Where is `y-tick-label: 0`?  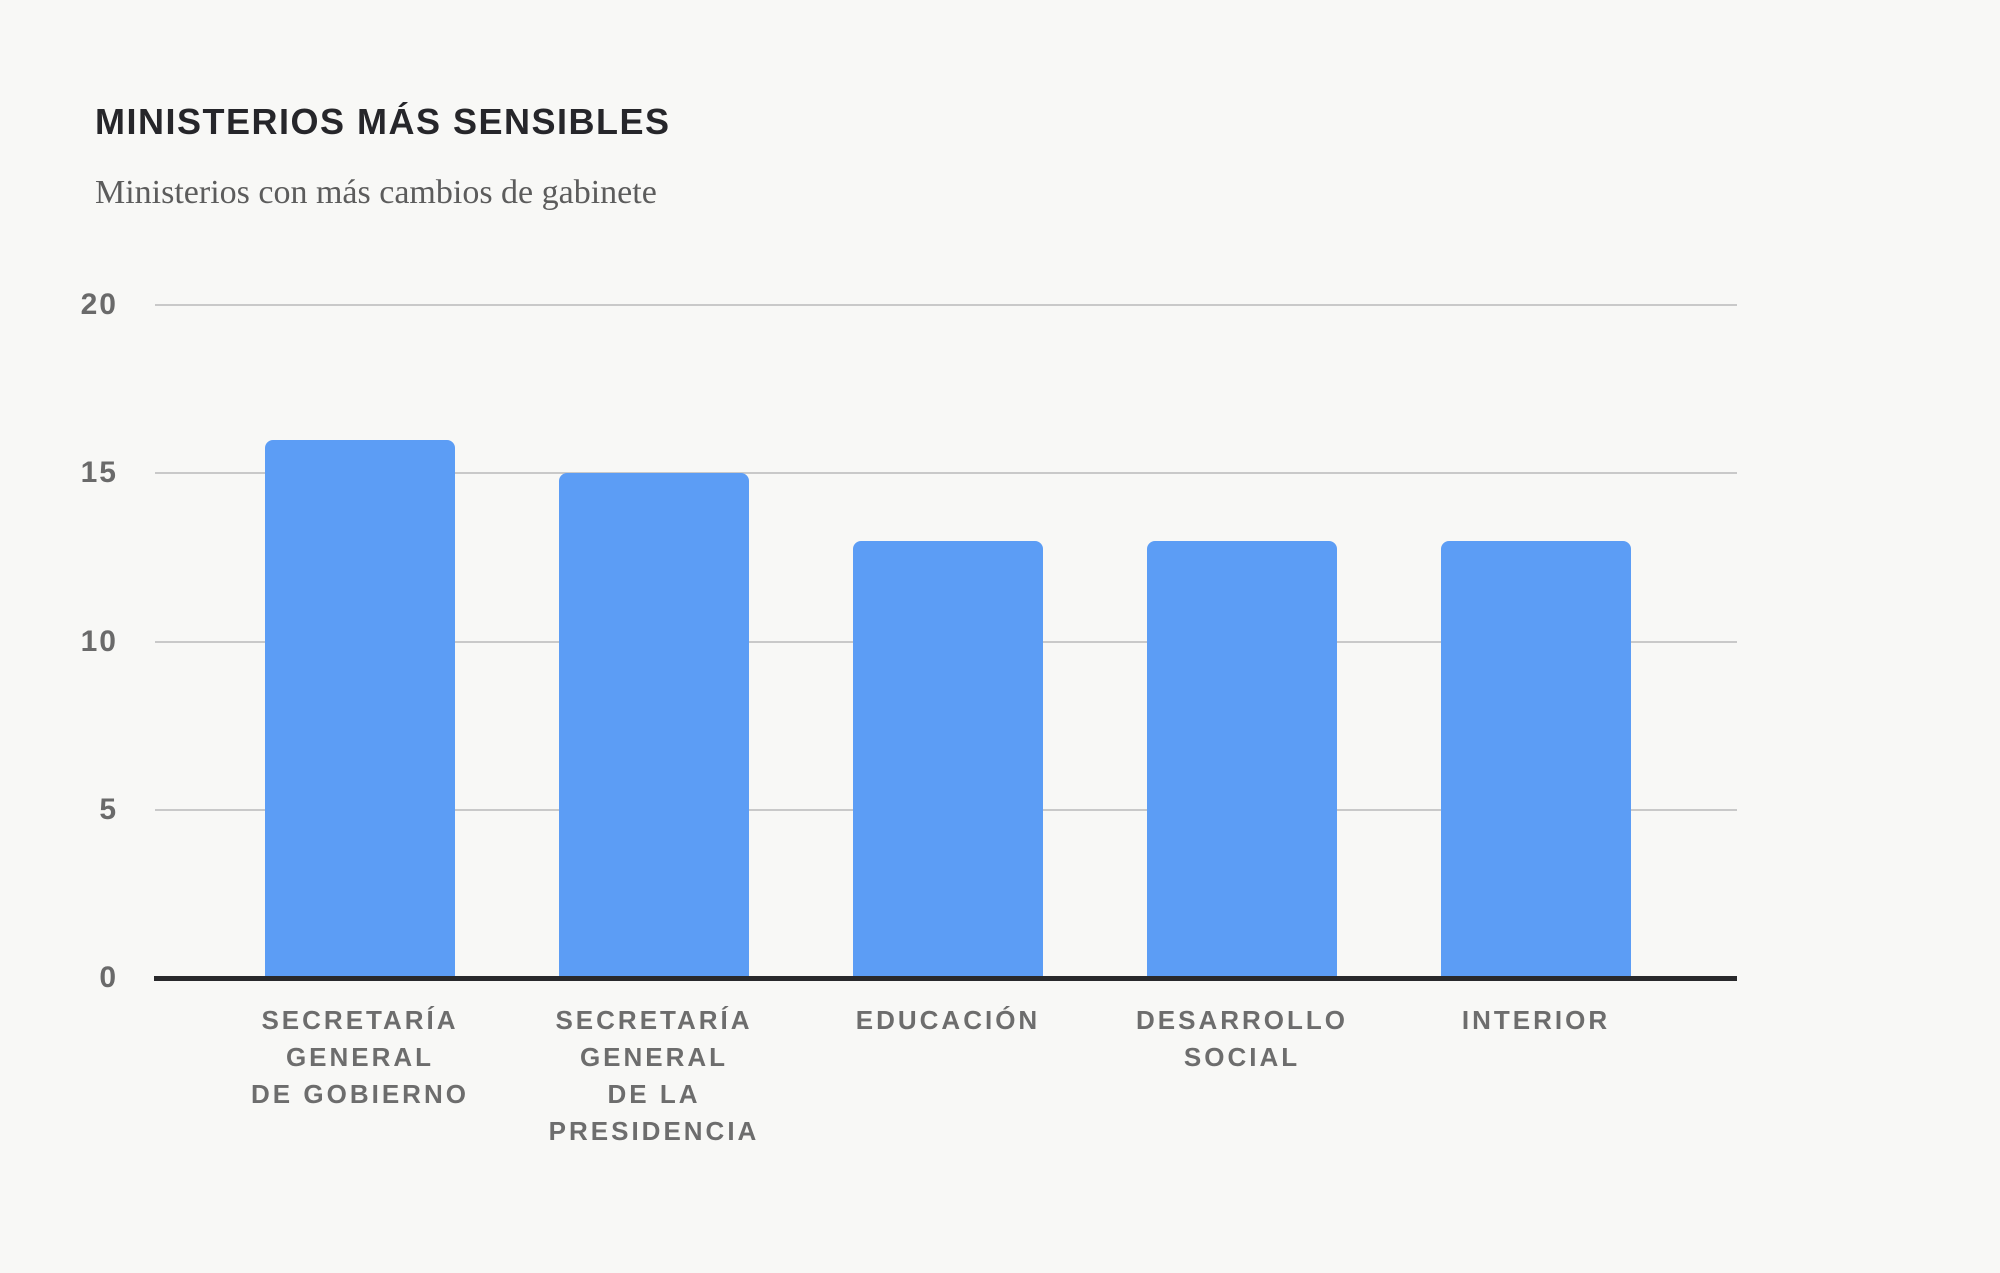
y-tick-label: 0 is located at coordinates (108, 977).